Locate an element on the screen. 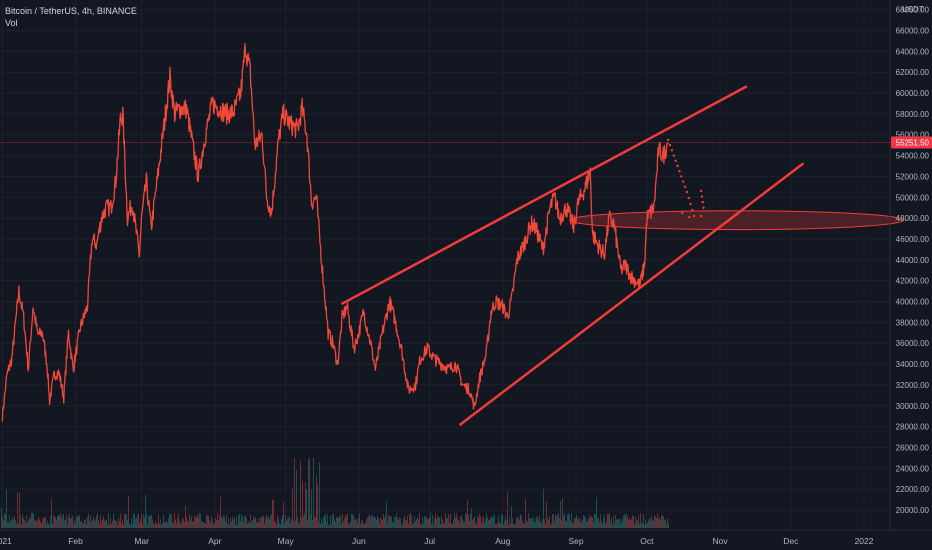  symbol-title: Bitcoin / TetherUS, 4h, BINANCE is located at coordinates (71, 11).